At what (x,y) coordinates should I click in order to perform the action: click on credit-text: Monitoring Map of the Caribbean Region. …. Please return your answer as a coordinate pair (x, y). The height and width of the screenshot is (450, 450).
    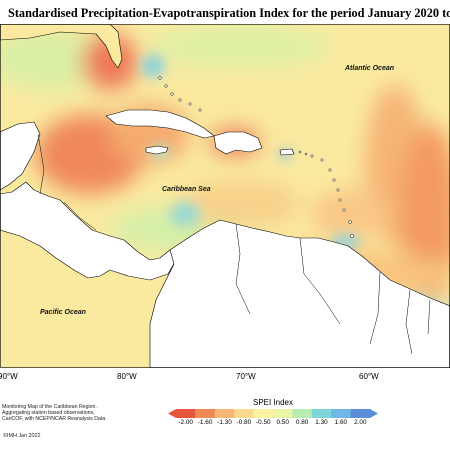
    Looking at the image, I should click on (59, 413).